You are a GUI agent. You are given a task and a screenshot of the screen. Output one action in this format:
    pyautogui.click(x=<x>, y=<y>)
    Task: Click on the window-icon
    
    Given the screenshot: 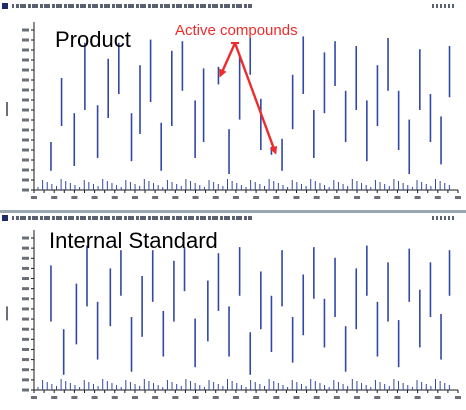 What is the action you would take?
    pyautogui.click(x=5, y=218)
    